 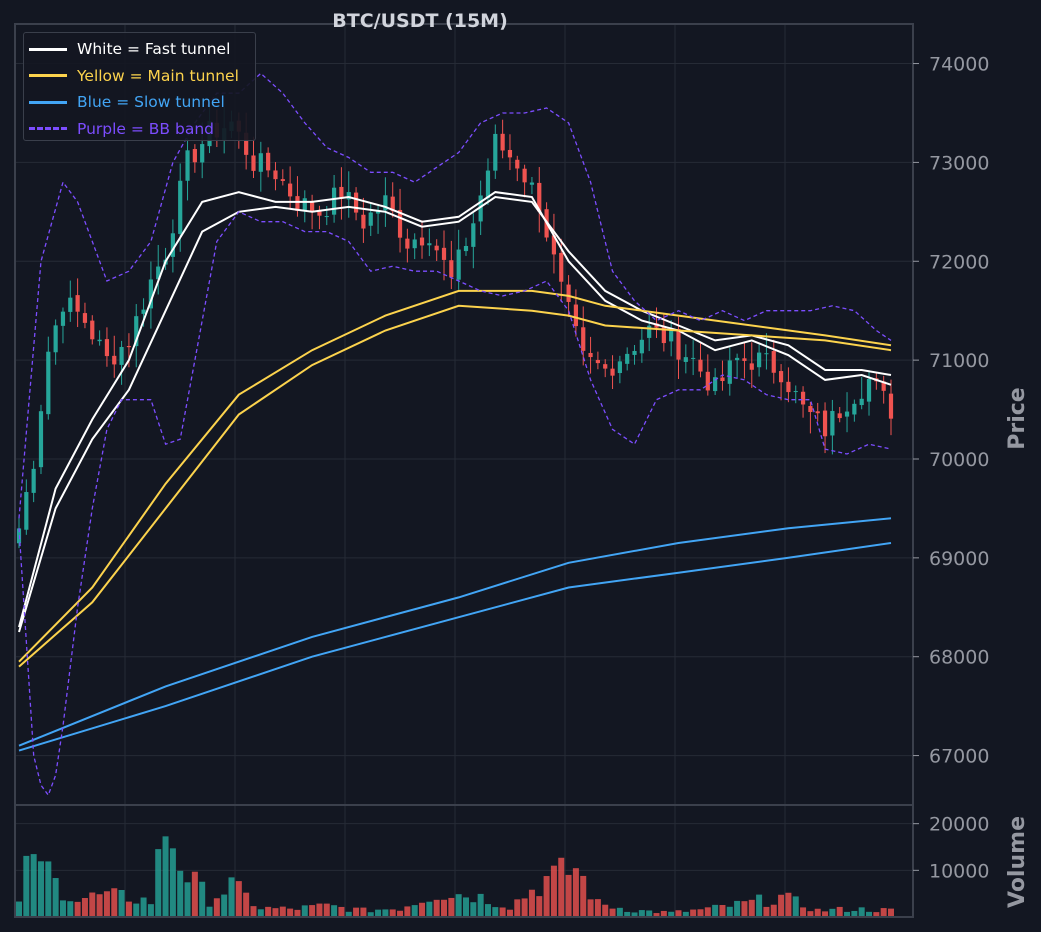 I want to click on price-tick-label: 71000, so click(x=959, y=361).